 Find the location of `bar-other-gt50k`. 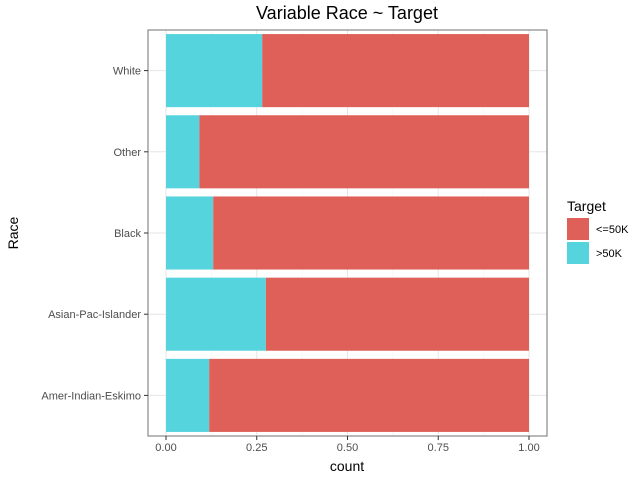

bar-other-gt50k is located at coordinates (183, 152).